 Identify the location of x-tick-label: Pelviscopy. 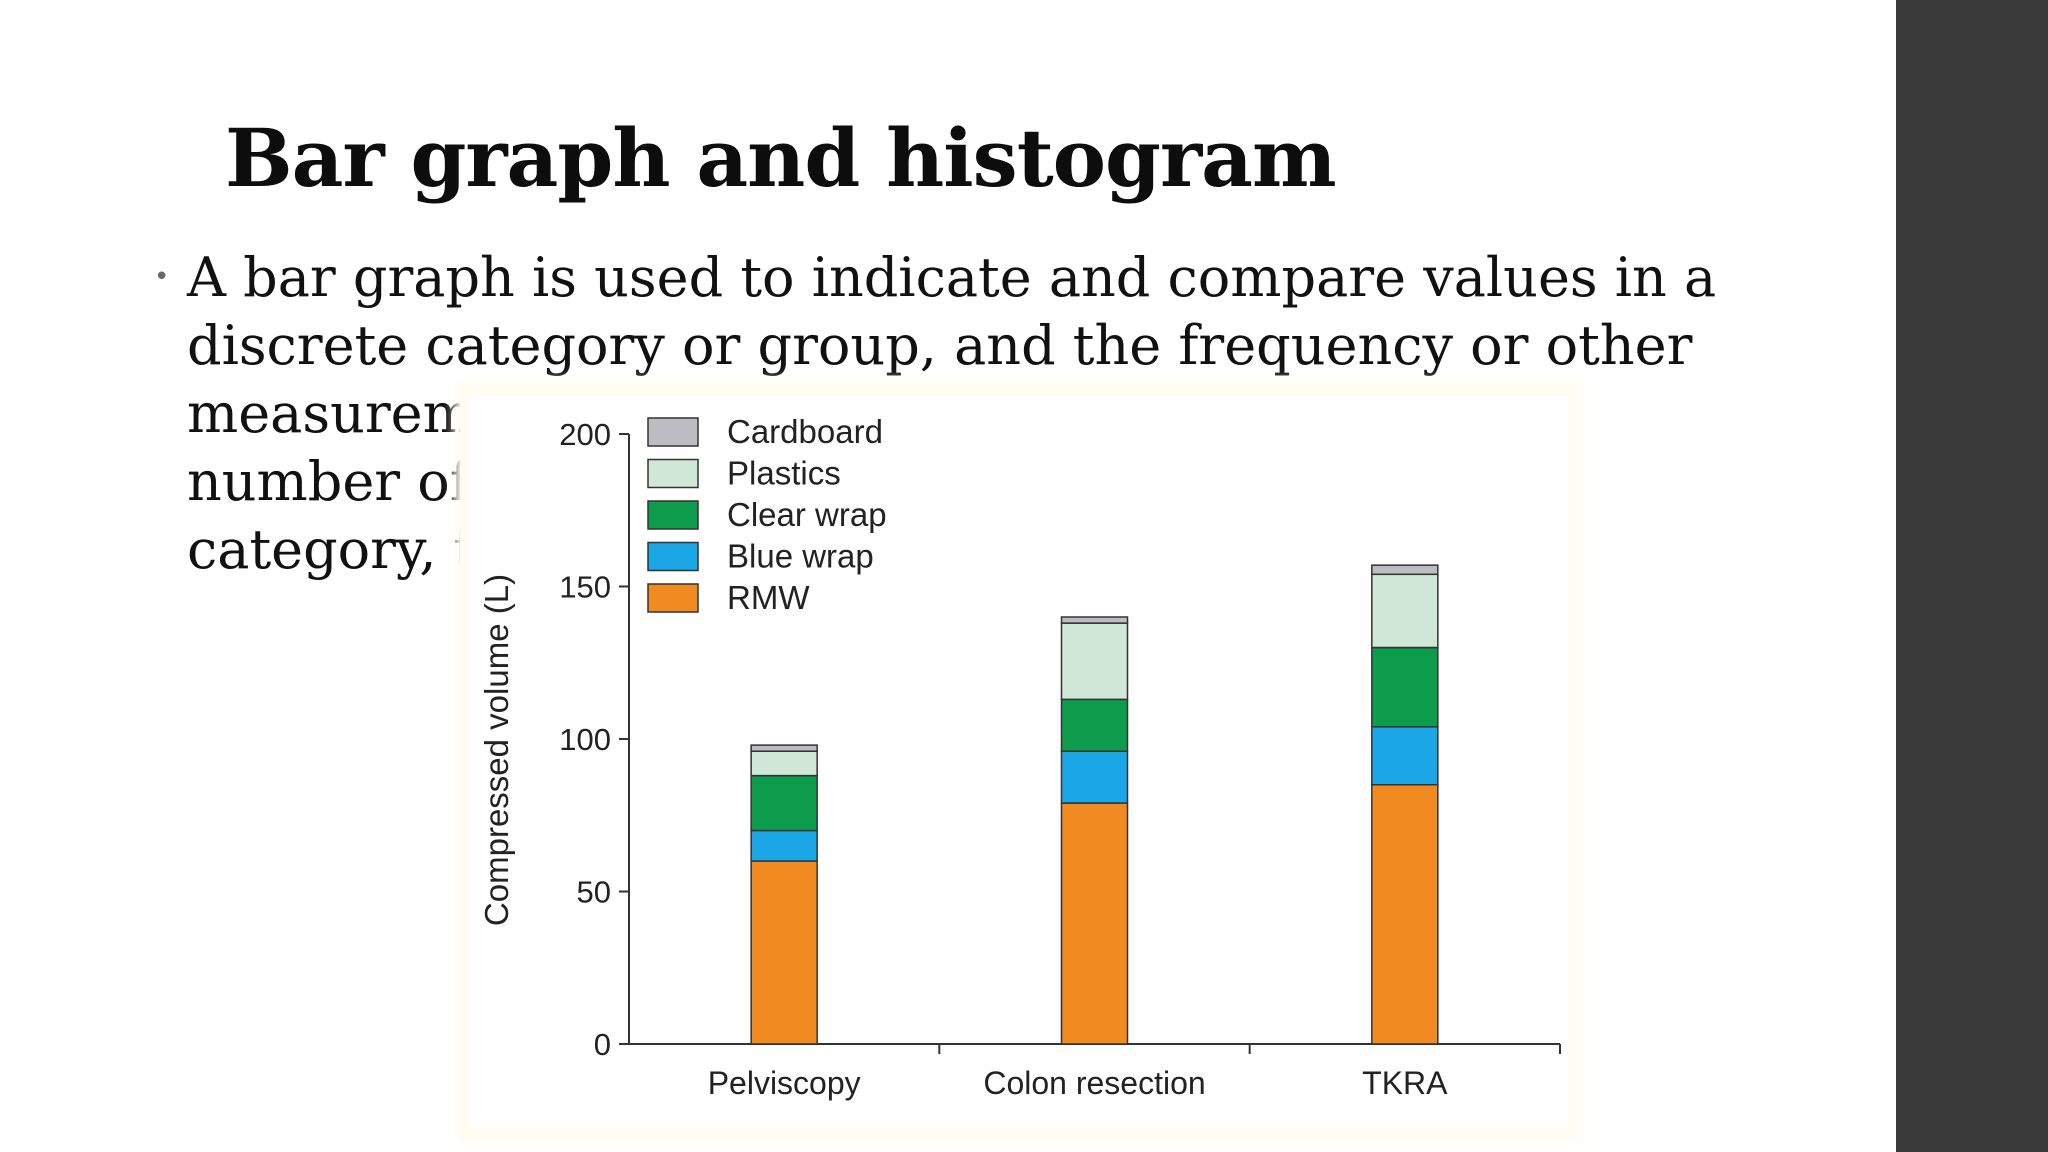
(784, 1083).